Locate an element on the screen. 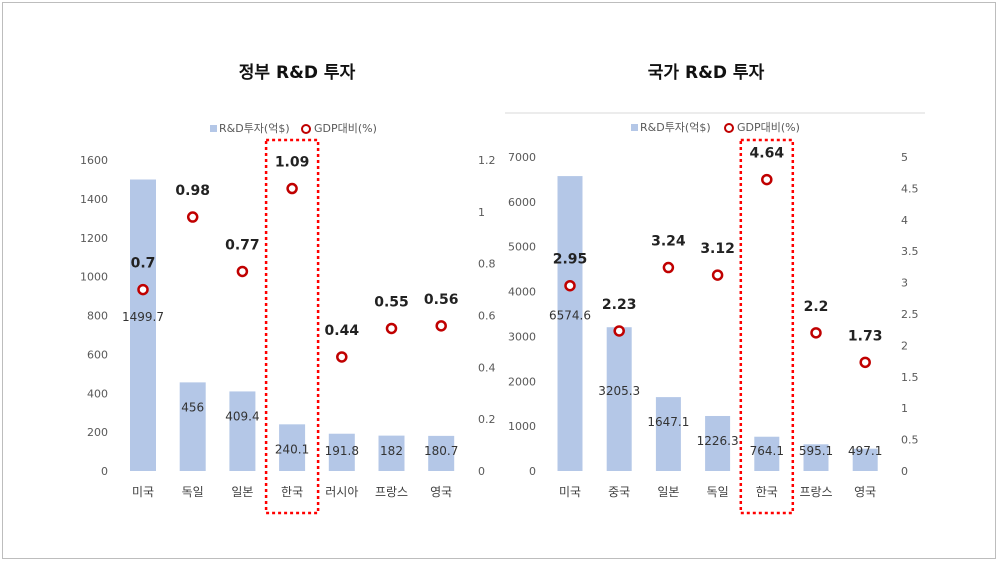  y2-tick-label: 0.5 is located at coordinates (910, 440).